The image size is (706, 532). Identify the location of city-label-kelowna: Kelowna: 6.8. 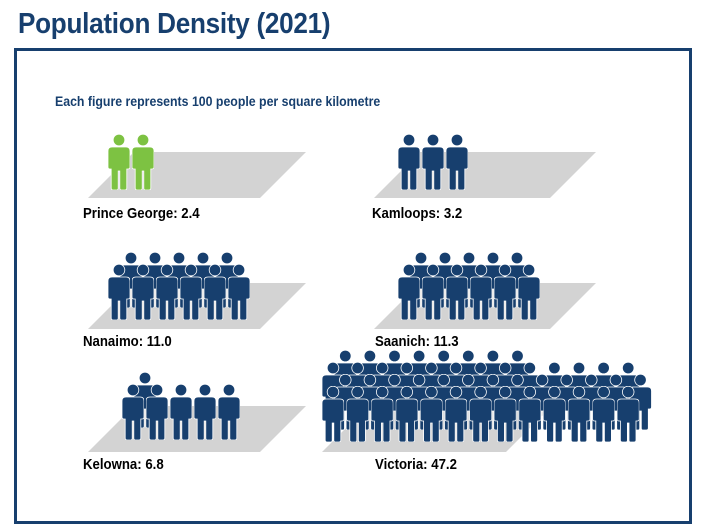
(123, 464).